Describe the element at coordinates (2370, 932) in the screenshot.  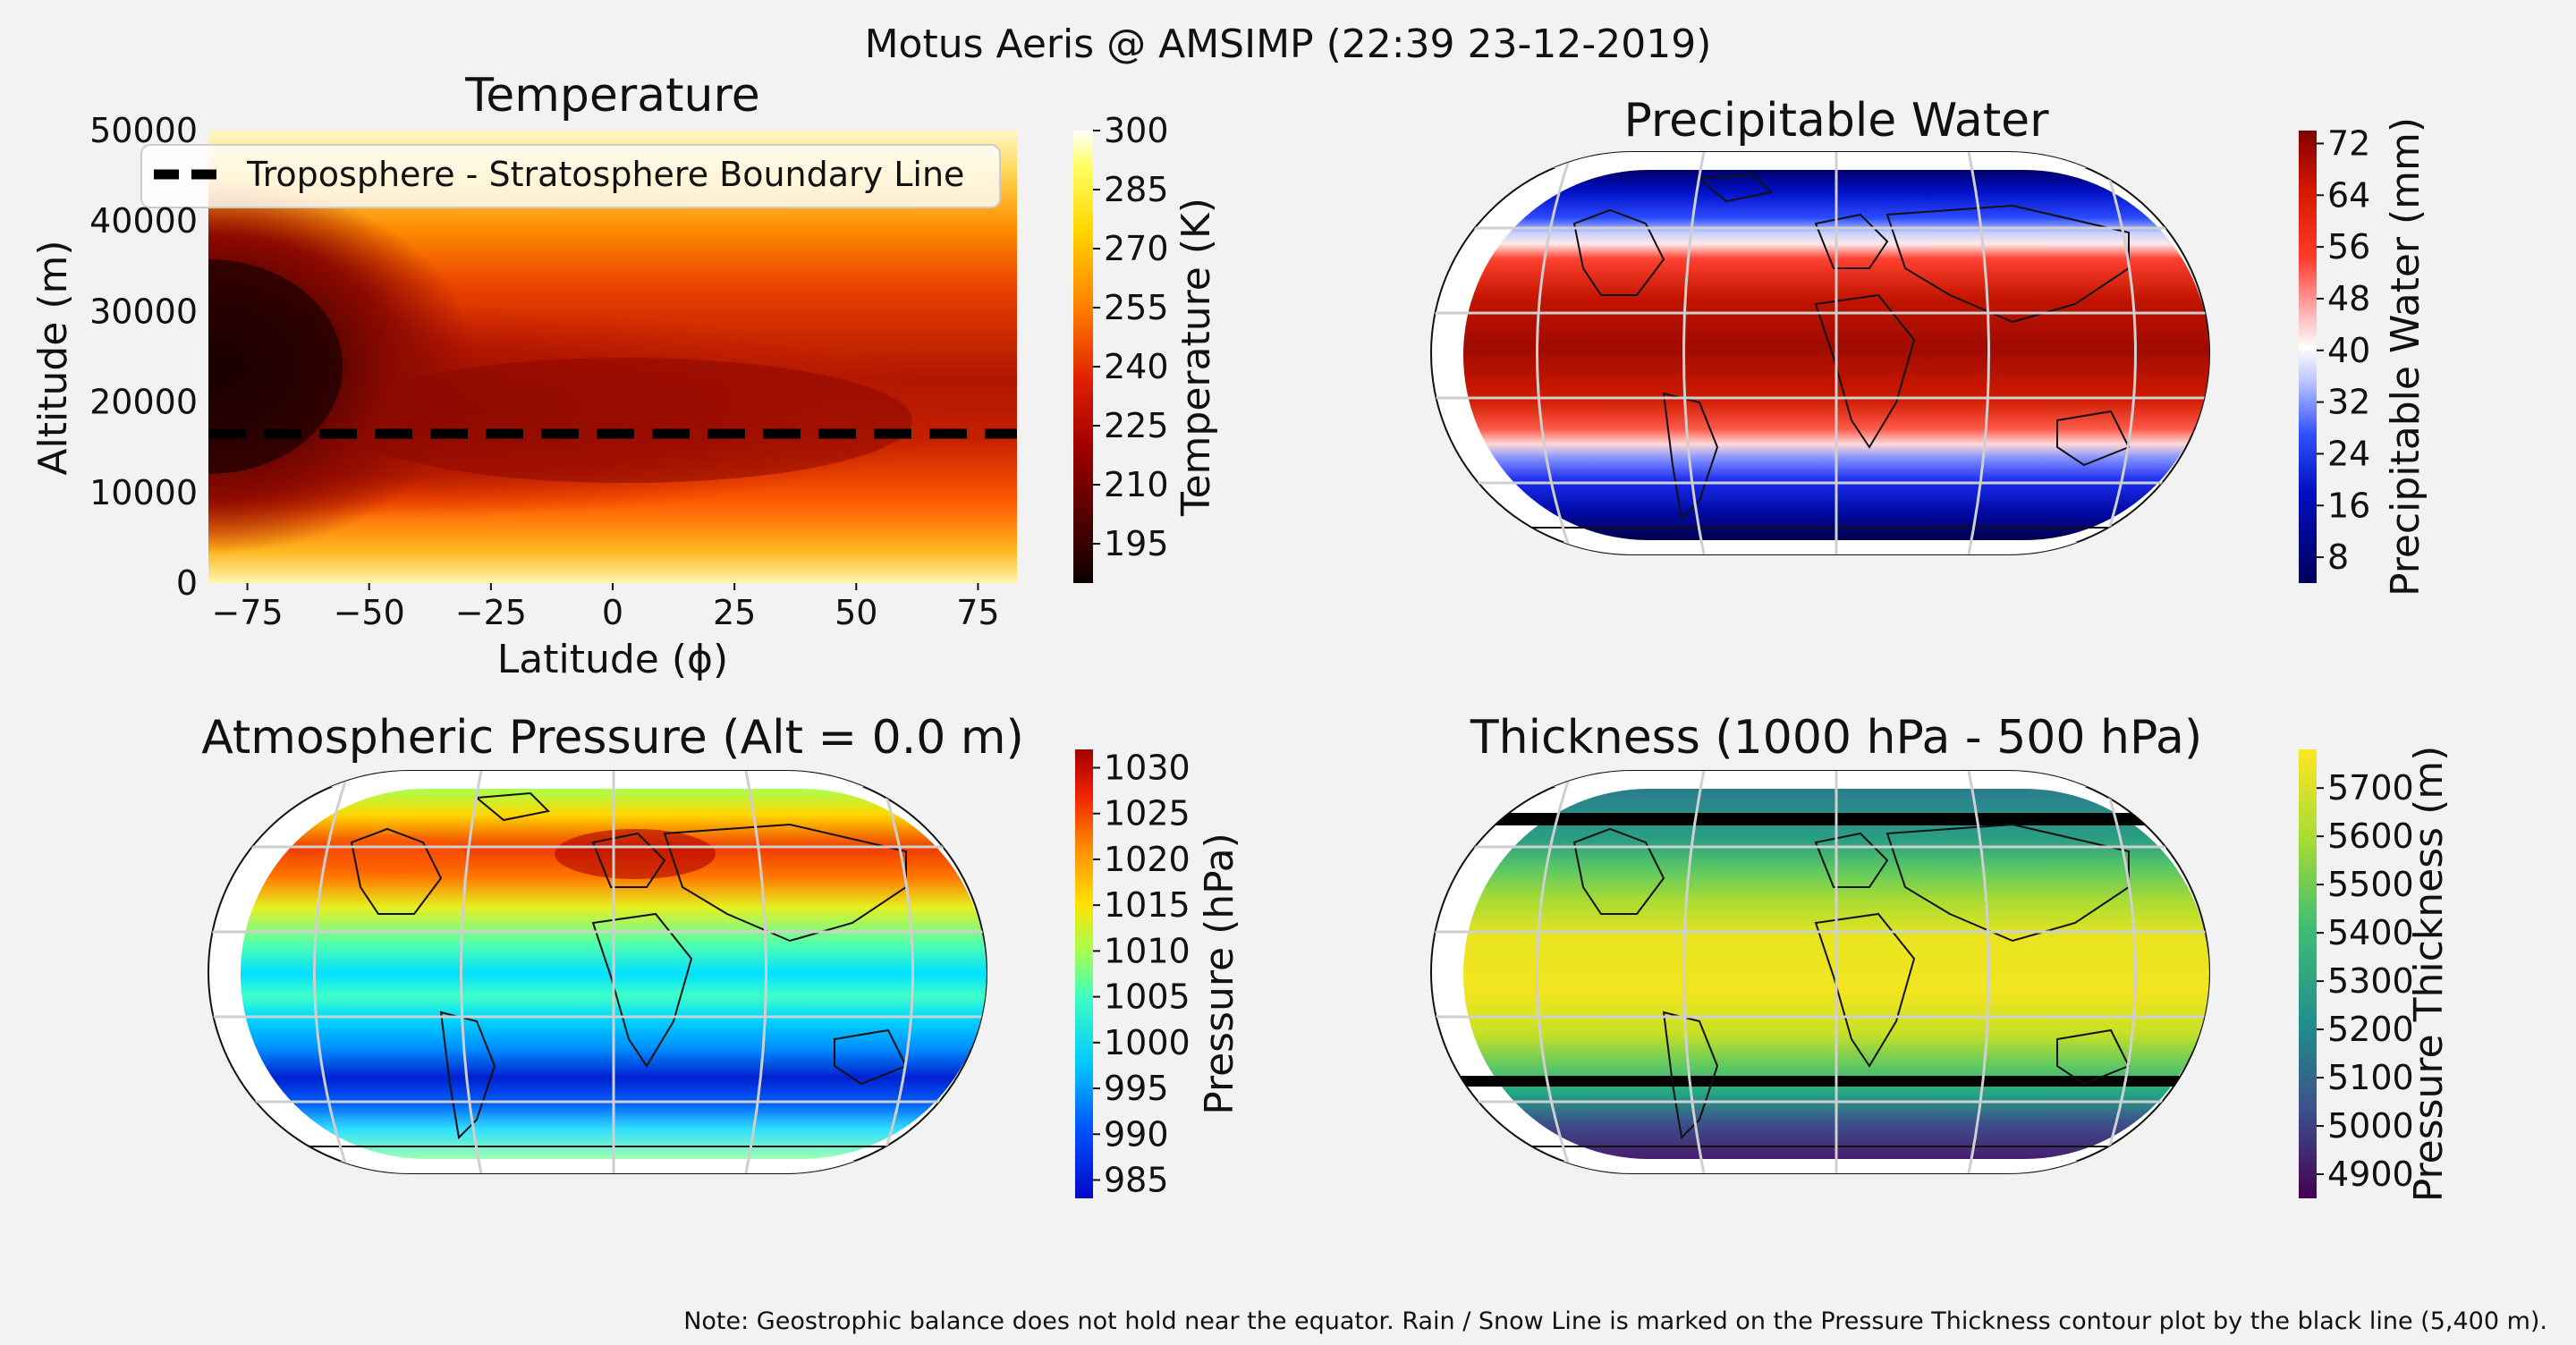
I see `colorbar-tick-label: 5400` at that location.